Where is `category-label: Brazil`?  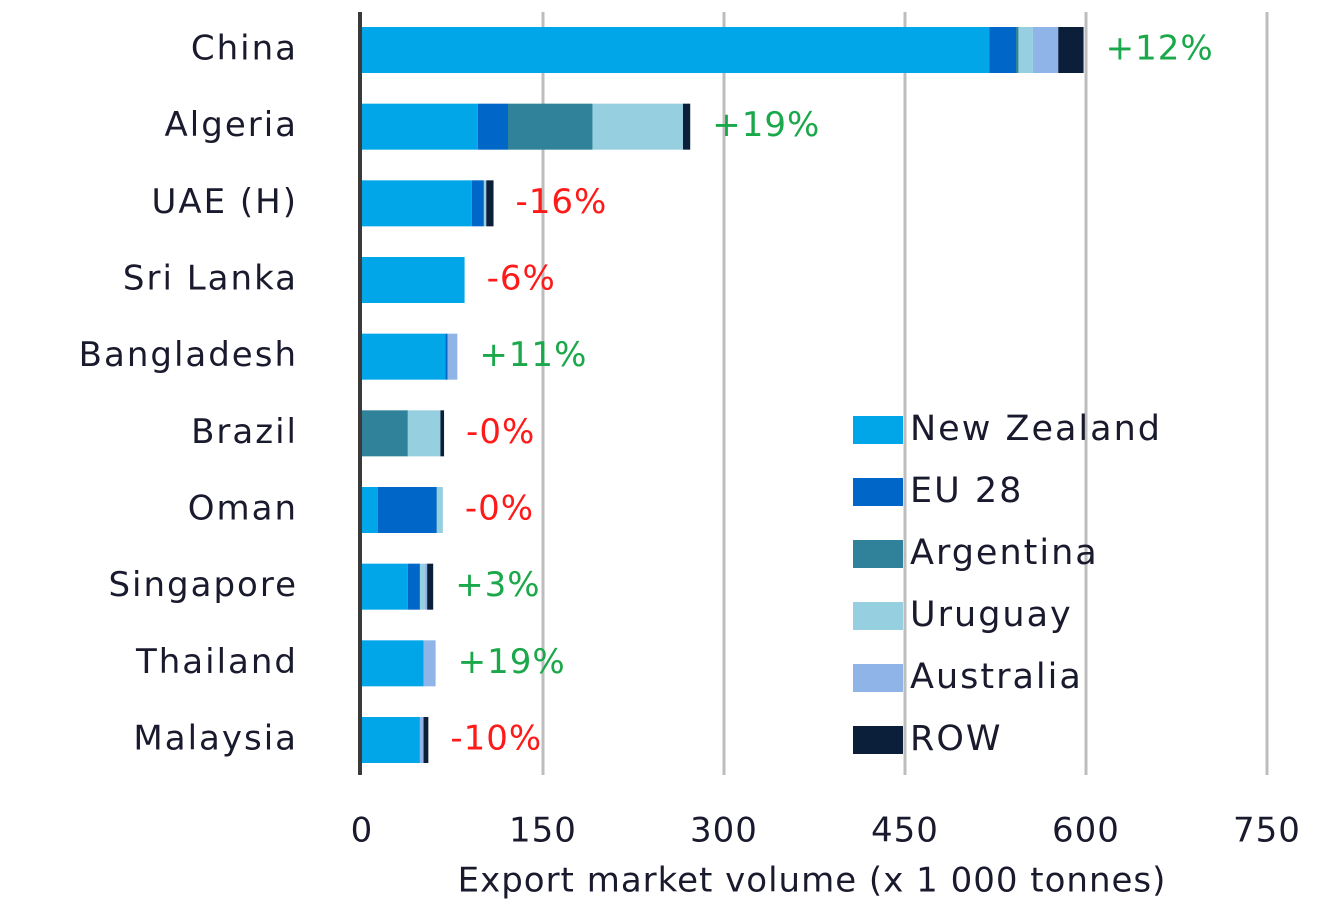
category-label: Brazil is located at coordinates (244, 432).